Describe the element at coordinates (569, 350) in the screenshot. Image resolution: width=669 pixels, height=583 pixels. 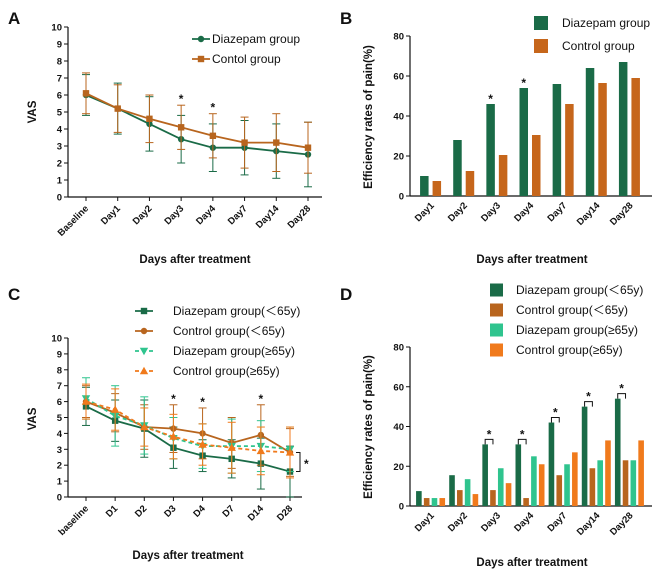
I see `panel-d-legend-label: Control group(≥65y)` at that location.